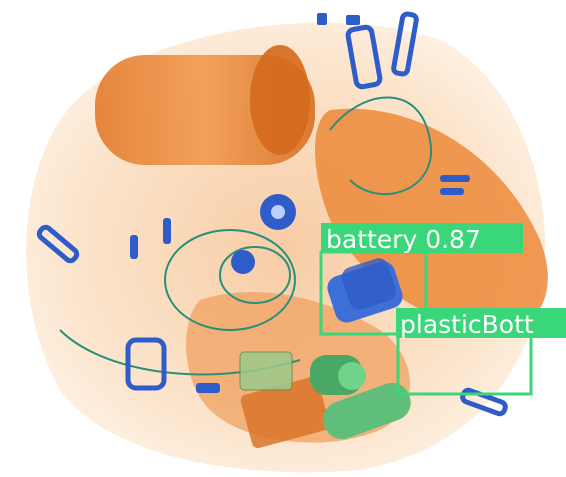  I want to click on detection-plasticbottle-label-bg, so click(481, 323).